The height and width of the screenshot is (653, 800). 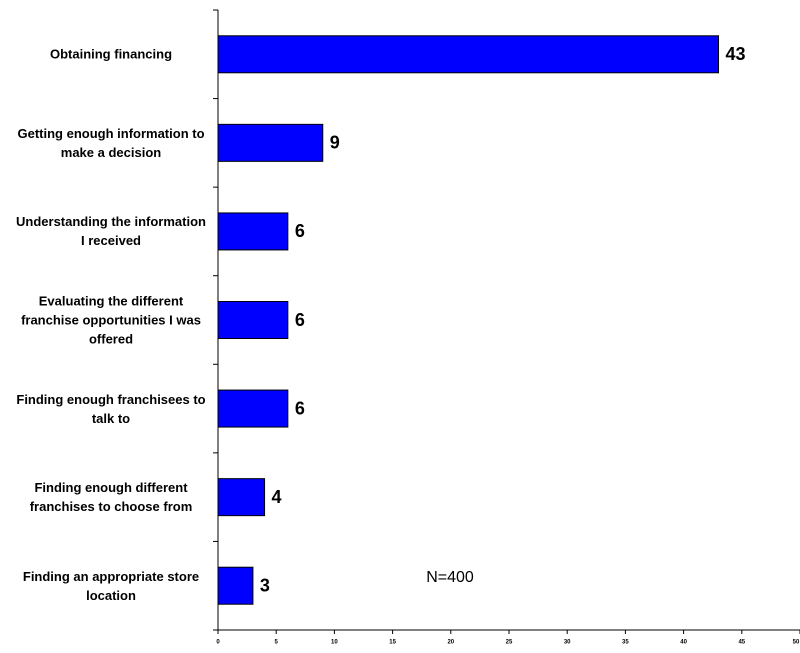 I want to click on y-tick-label: Obtaining financing, so click(x=111, y=54).